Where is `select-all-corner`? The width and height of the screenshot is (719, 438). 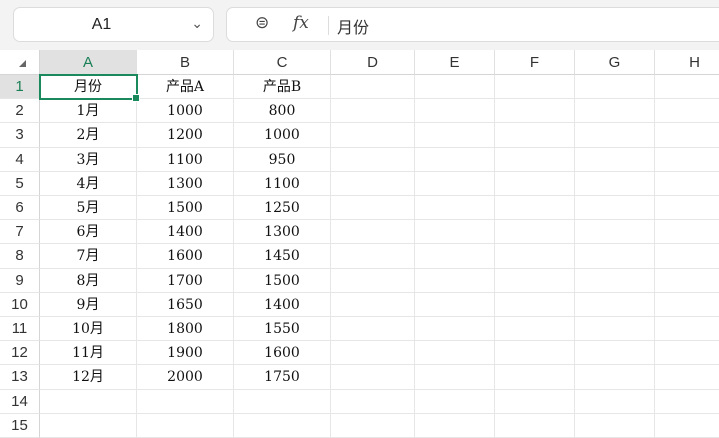
select-all-corner is located at coordinates (20, 62).